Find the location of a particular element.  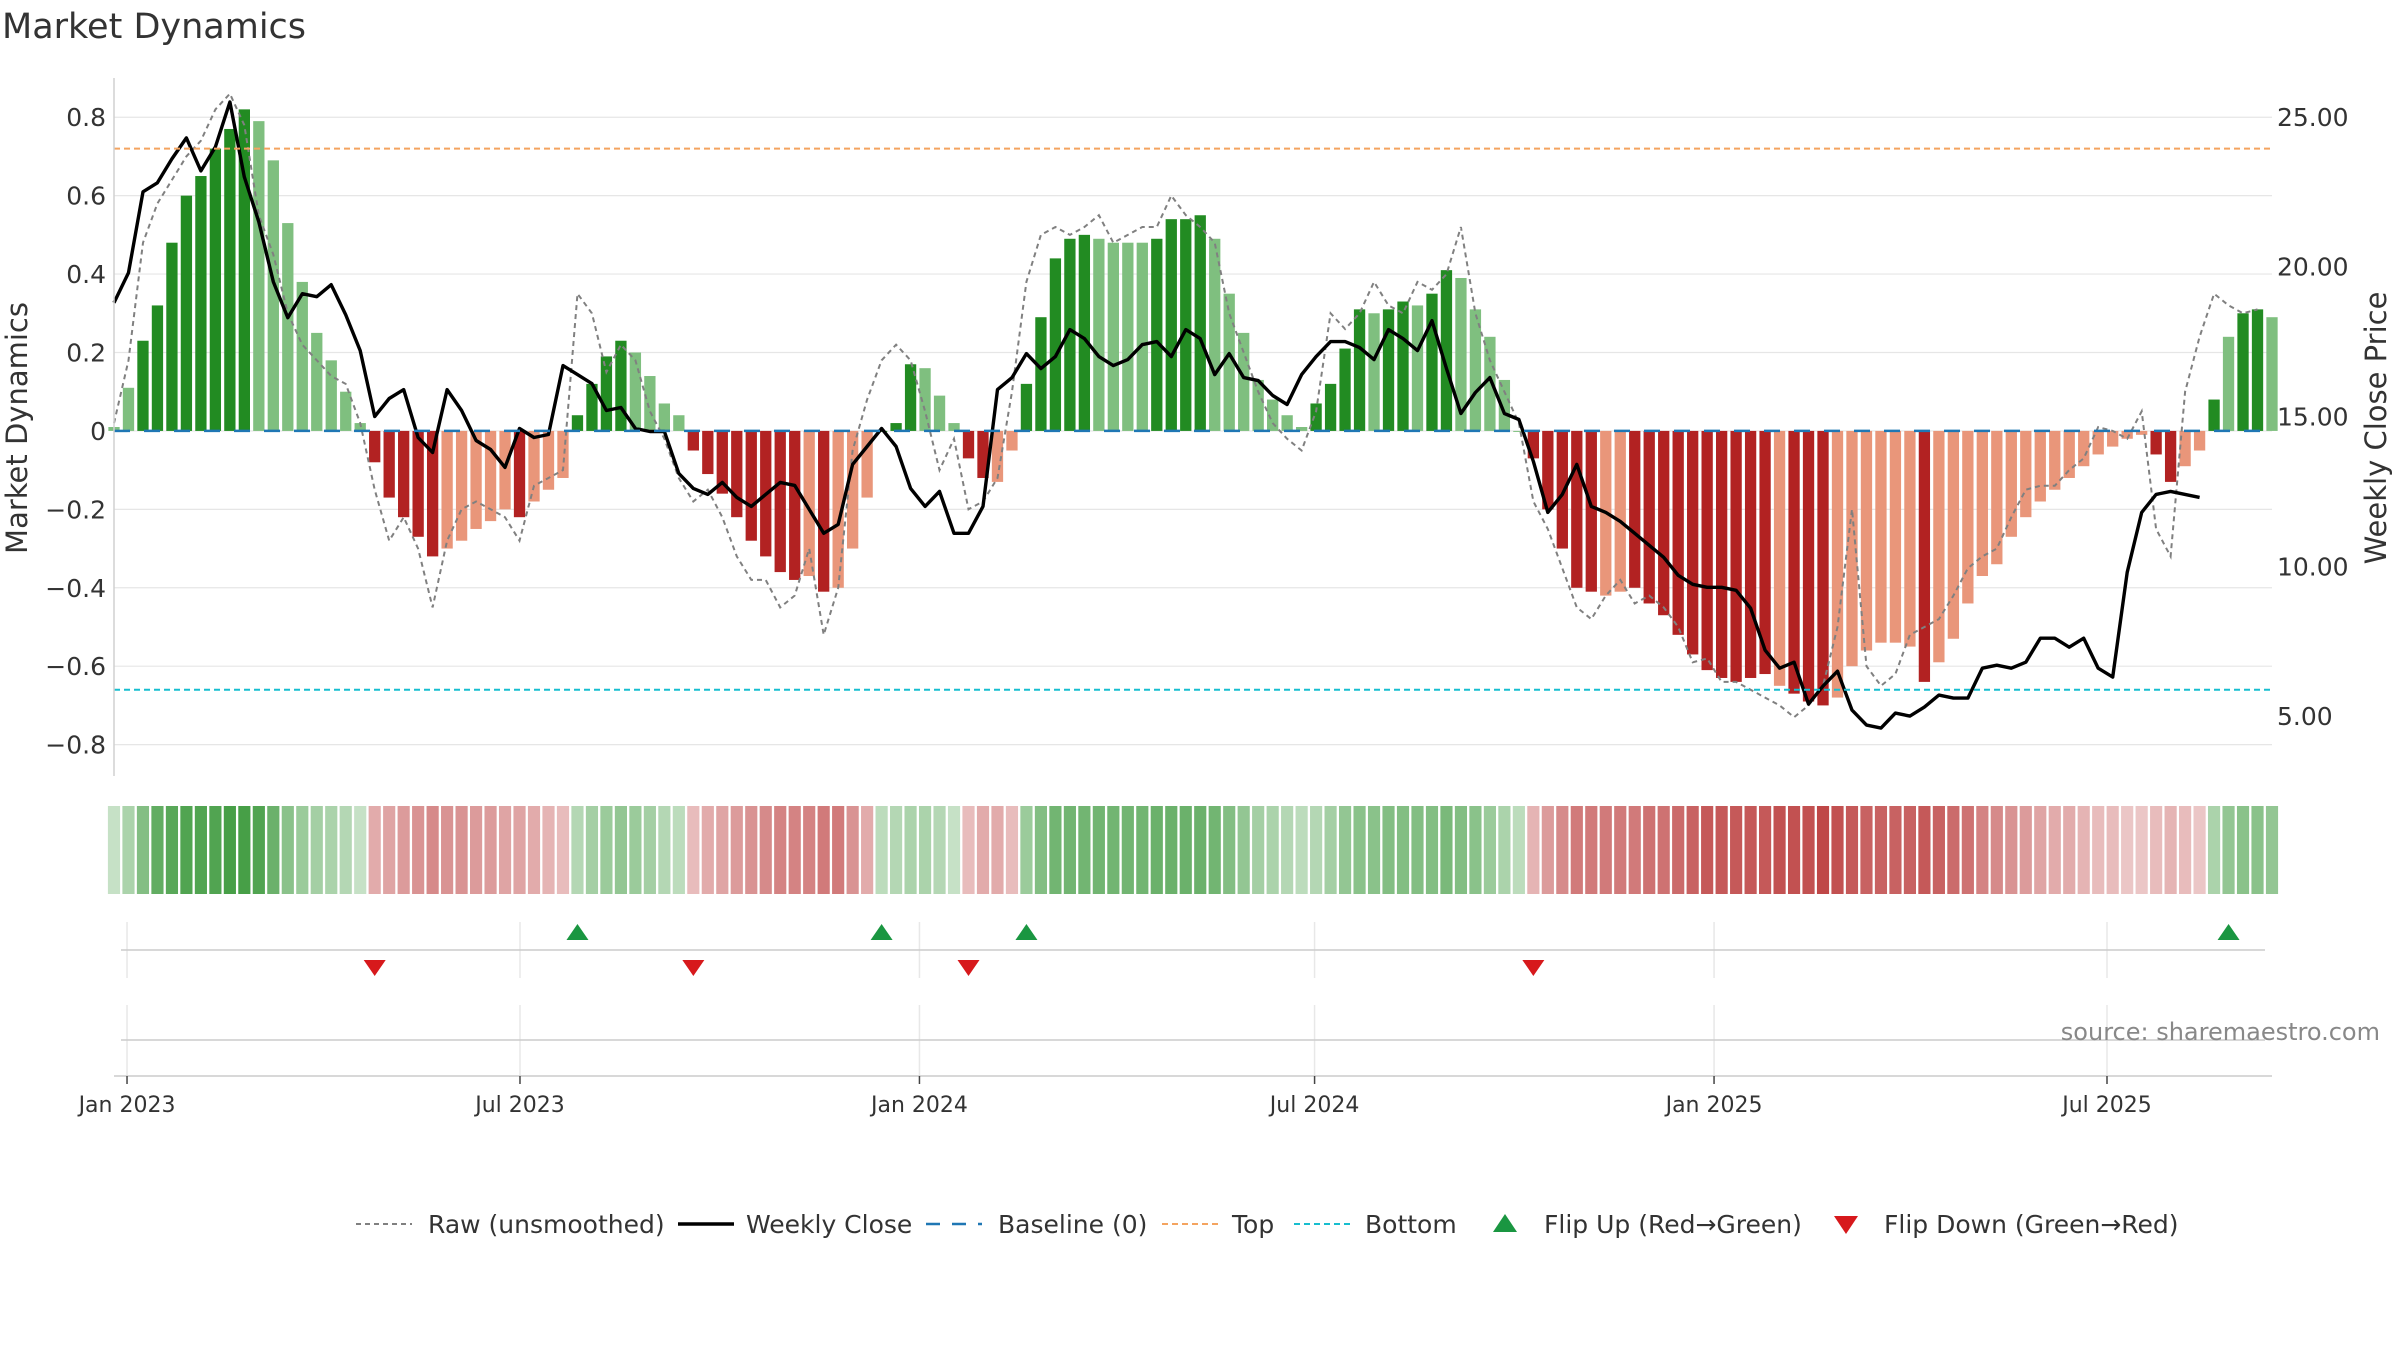

legend-flip-up-swatch is located at coordinates (1505, 1223).